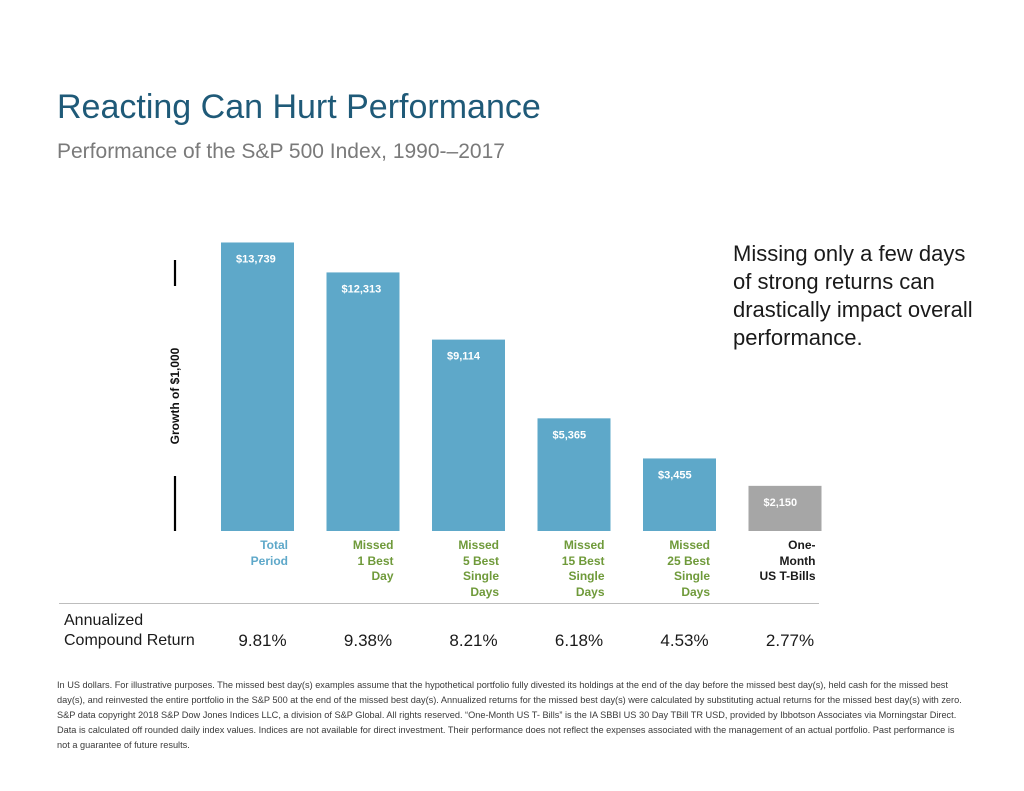 The height and width of the screenshot is (791, 1024). I want to click on category-label-line: Total, so click(274, 545).